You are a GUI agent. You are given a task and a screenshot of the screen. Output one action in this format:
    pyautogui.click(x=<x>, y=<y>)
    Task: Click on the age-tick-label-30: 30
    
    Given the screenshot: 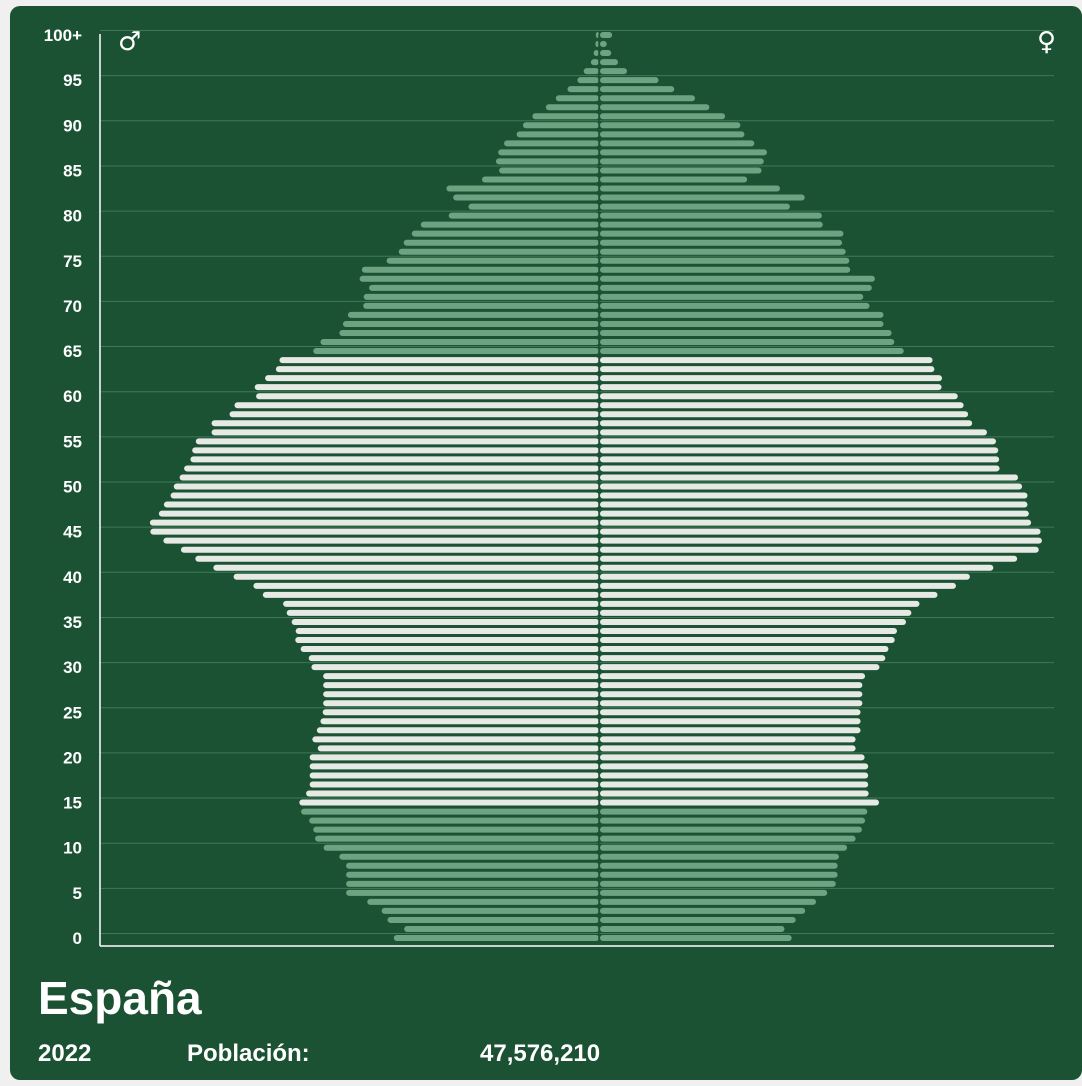 What is the action you would take?
    pyautogui.click(x=72, y=667)
    